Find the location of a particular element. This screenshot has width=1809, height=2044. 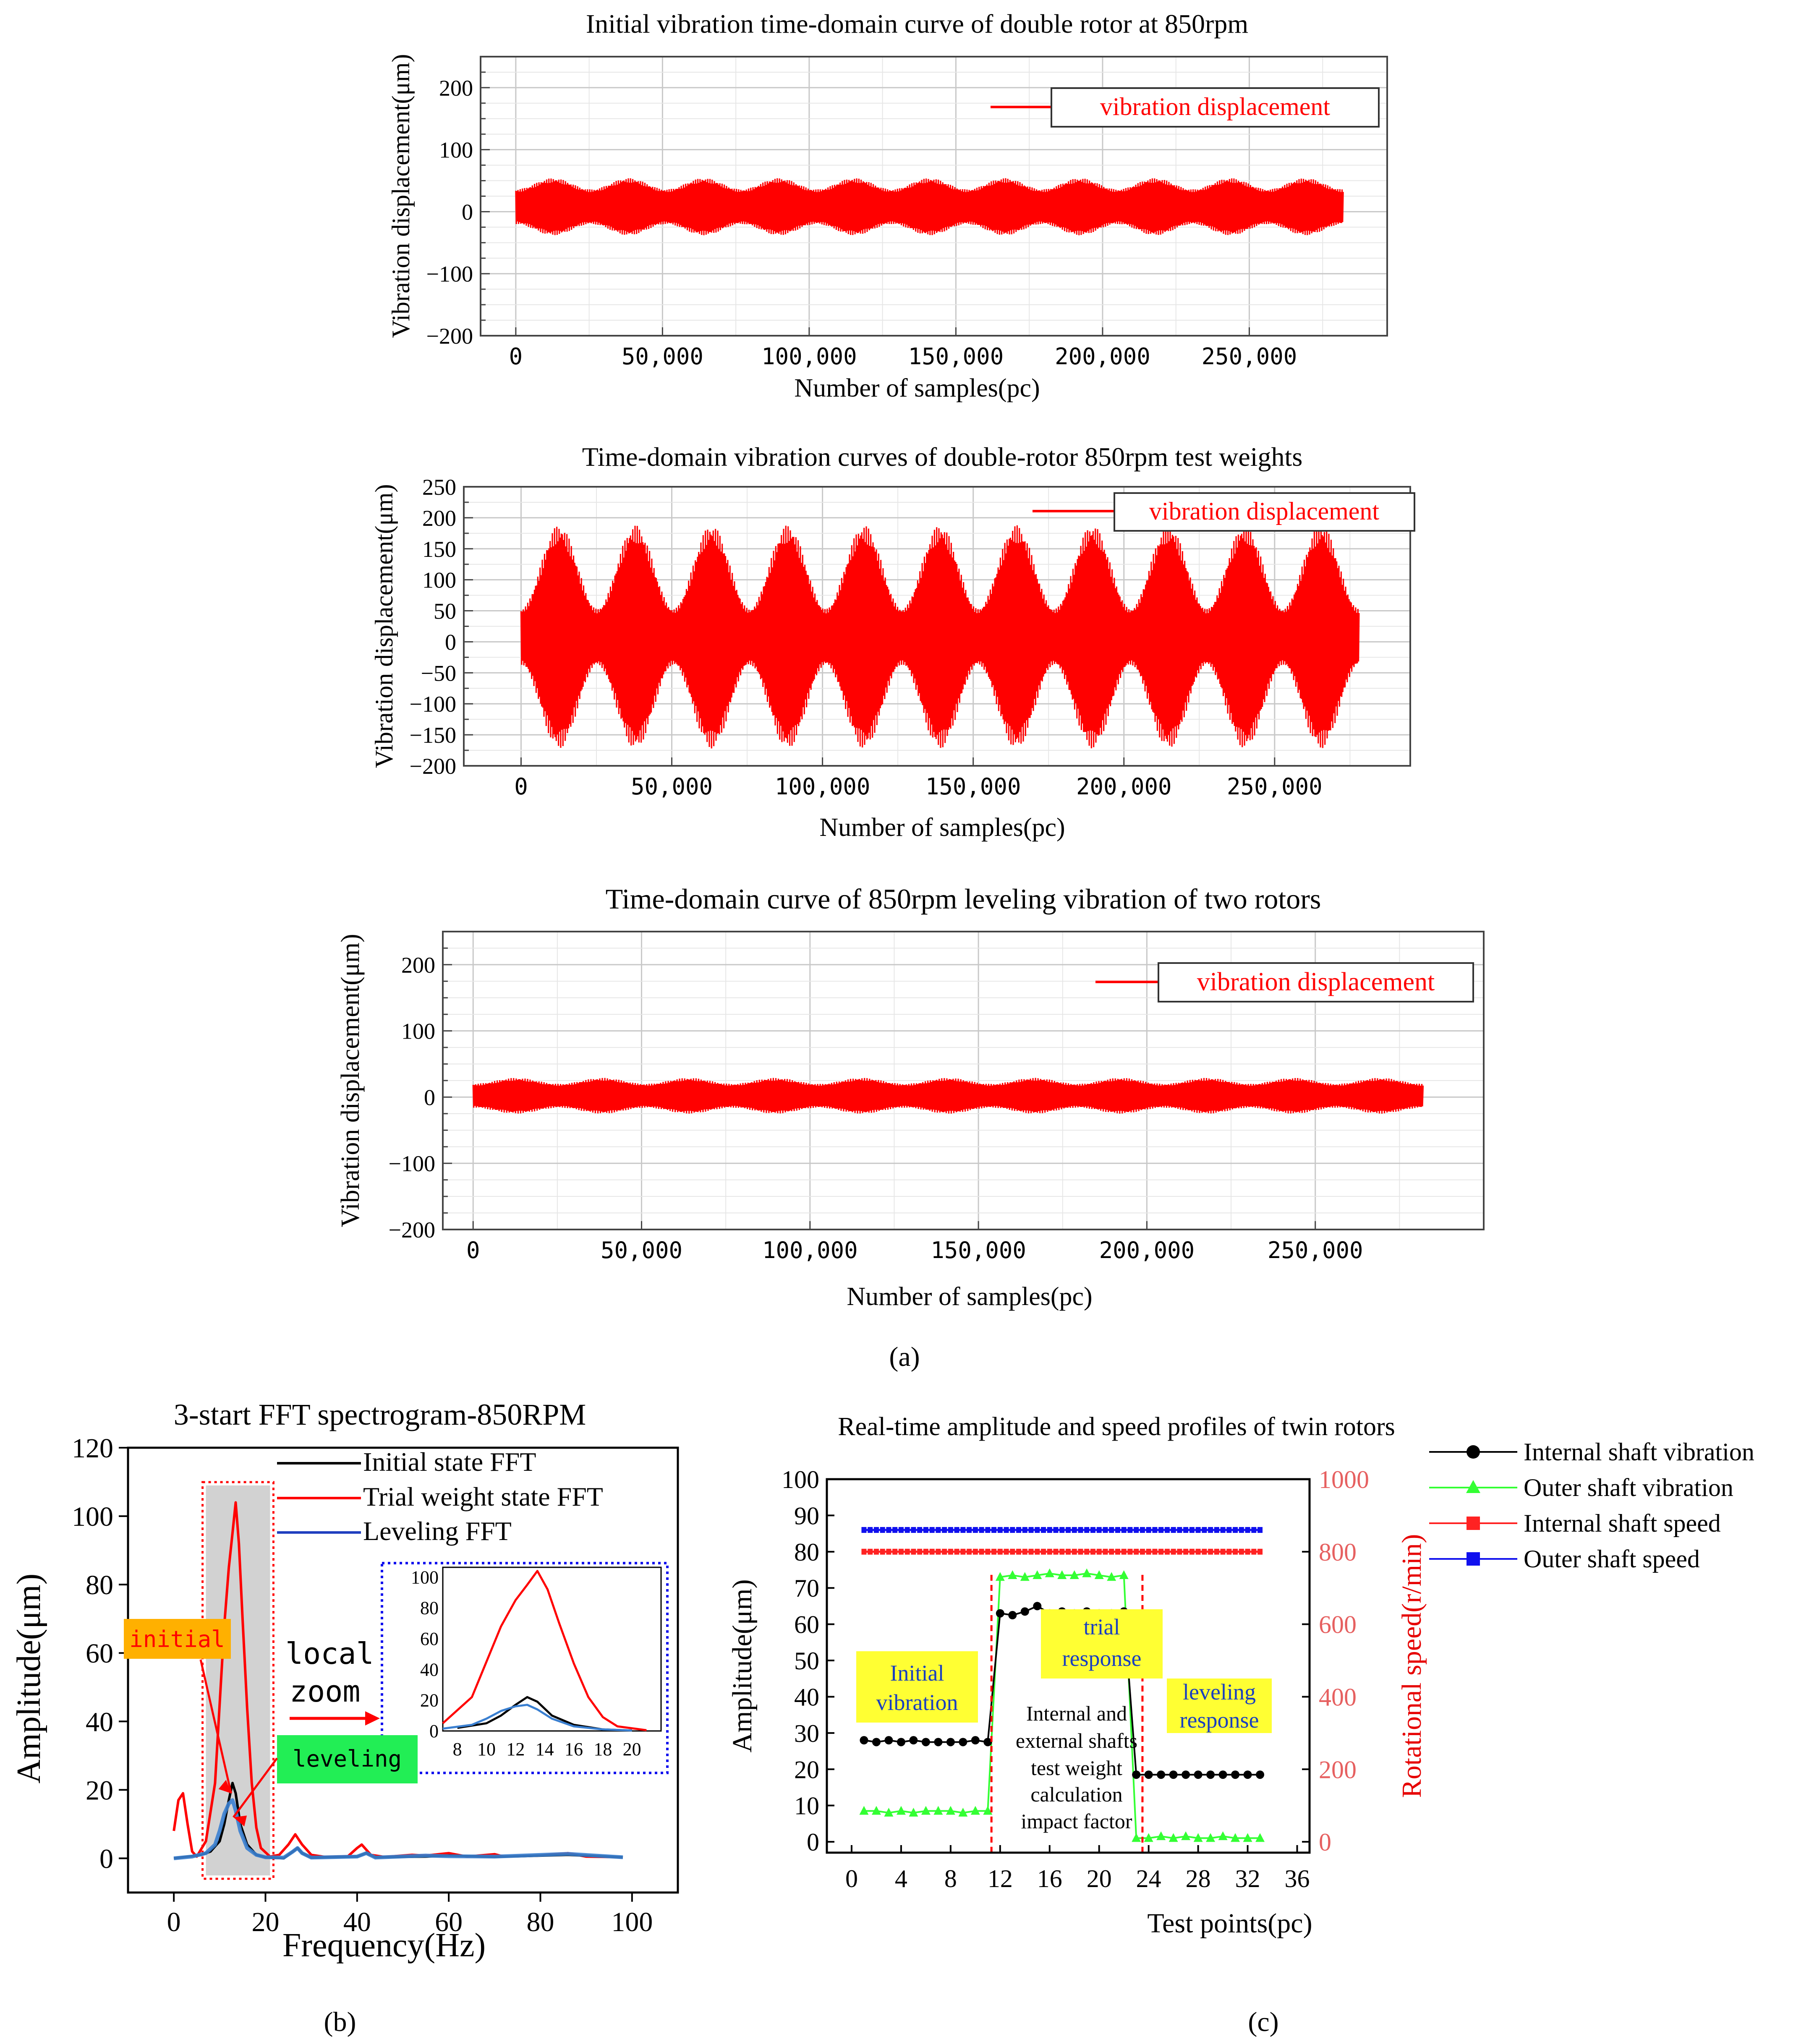

inset-series-trial-weight-state-fft is located at coordinates (544, 1651).